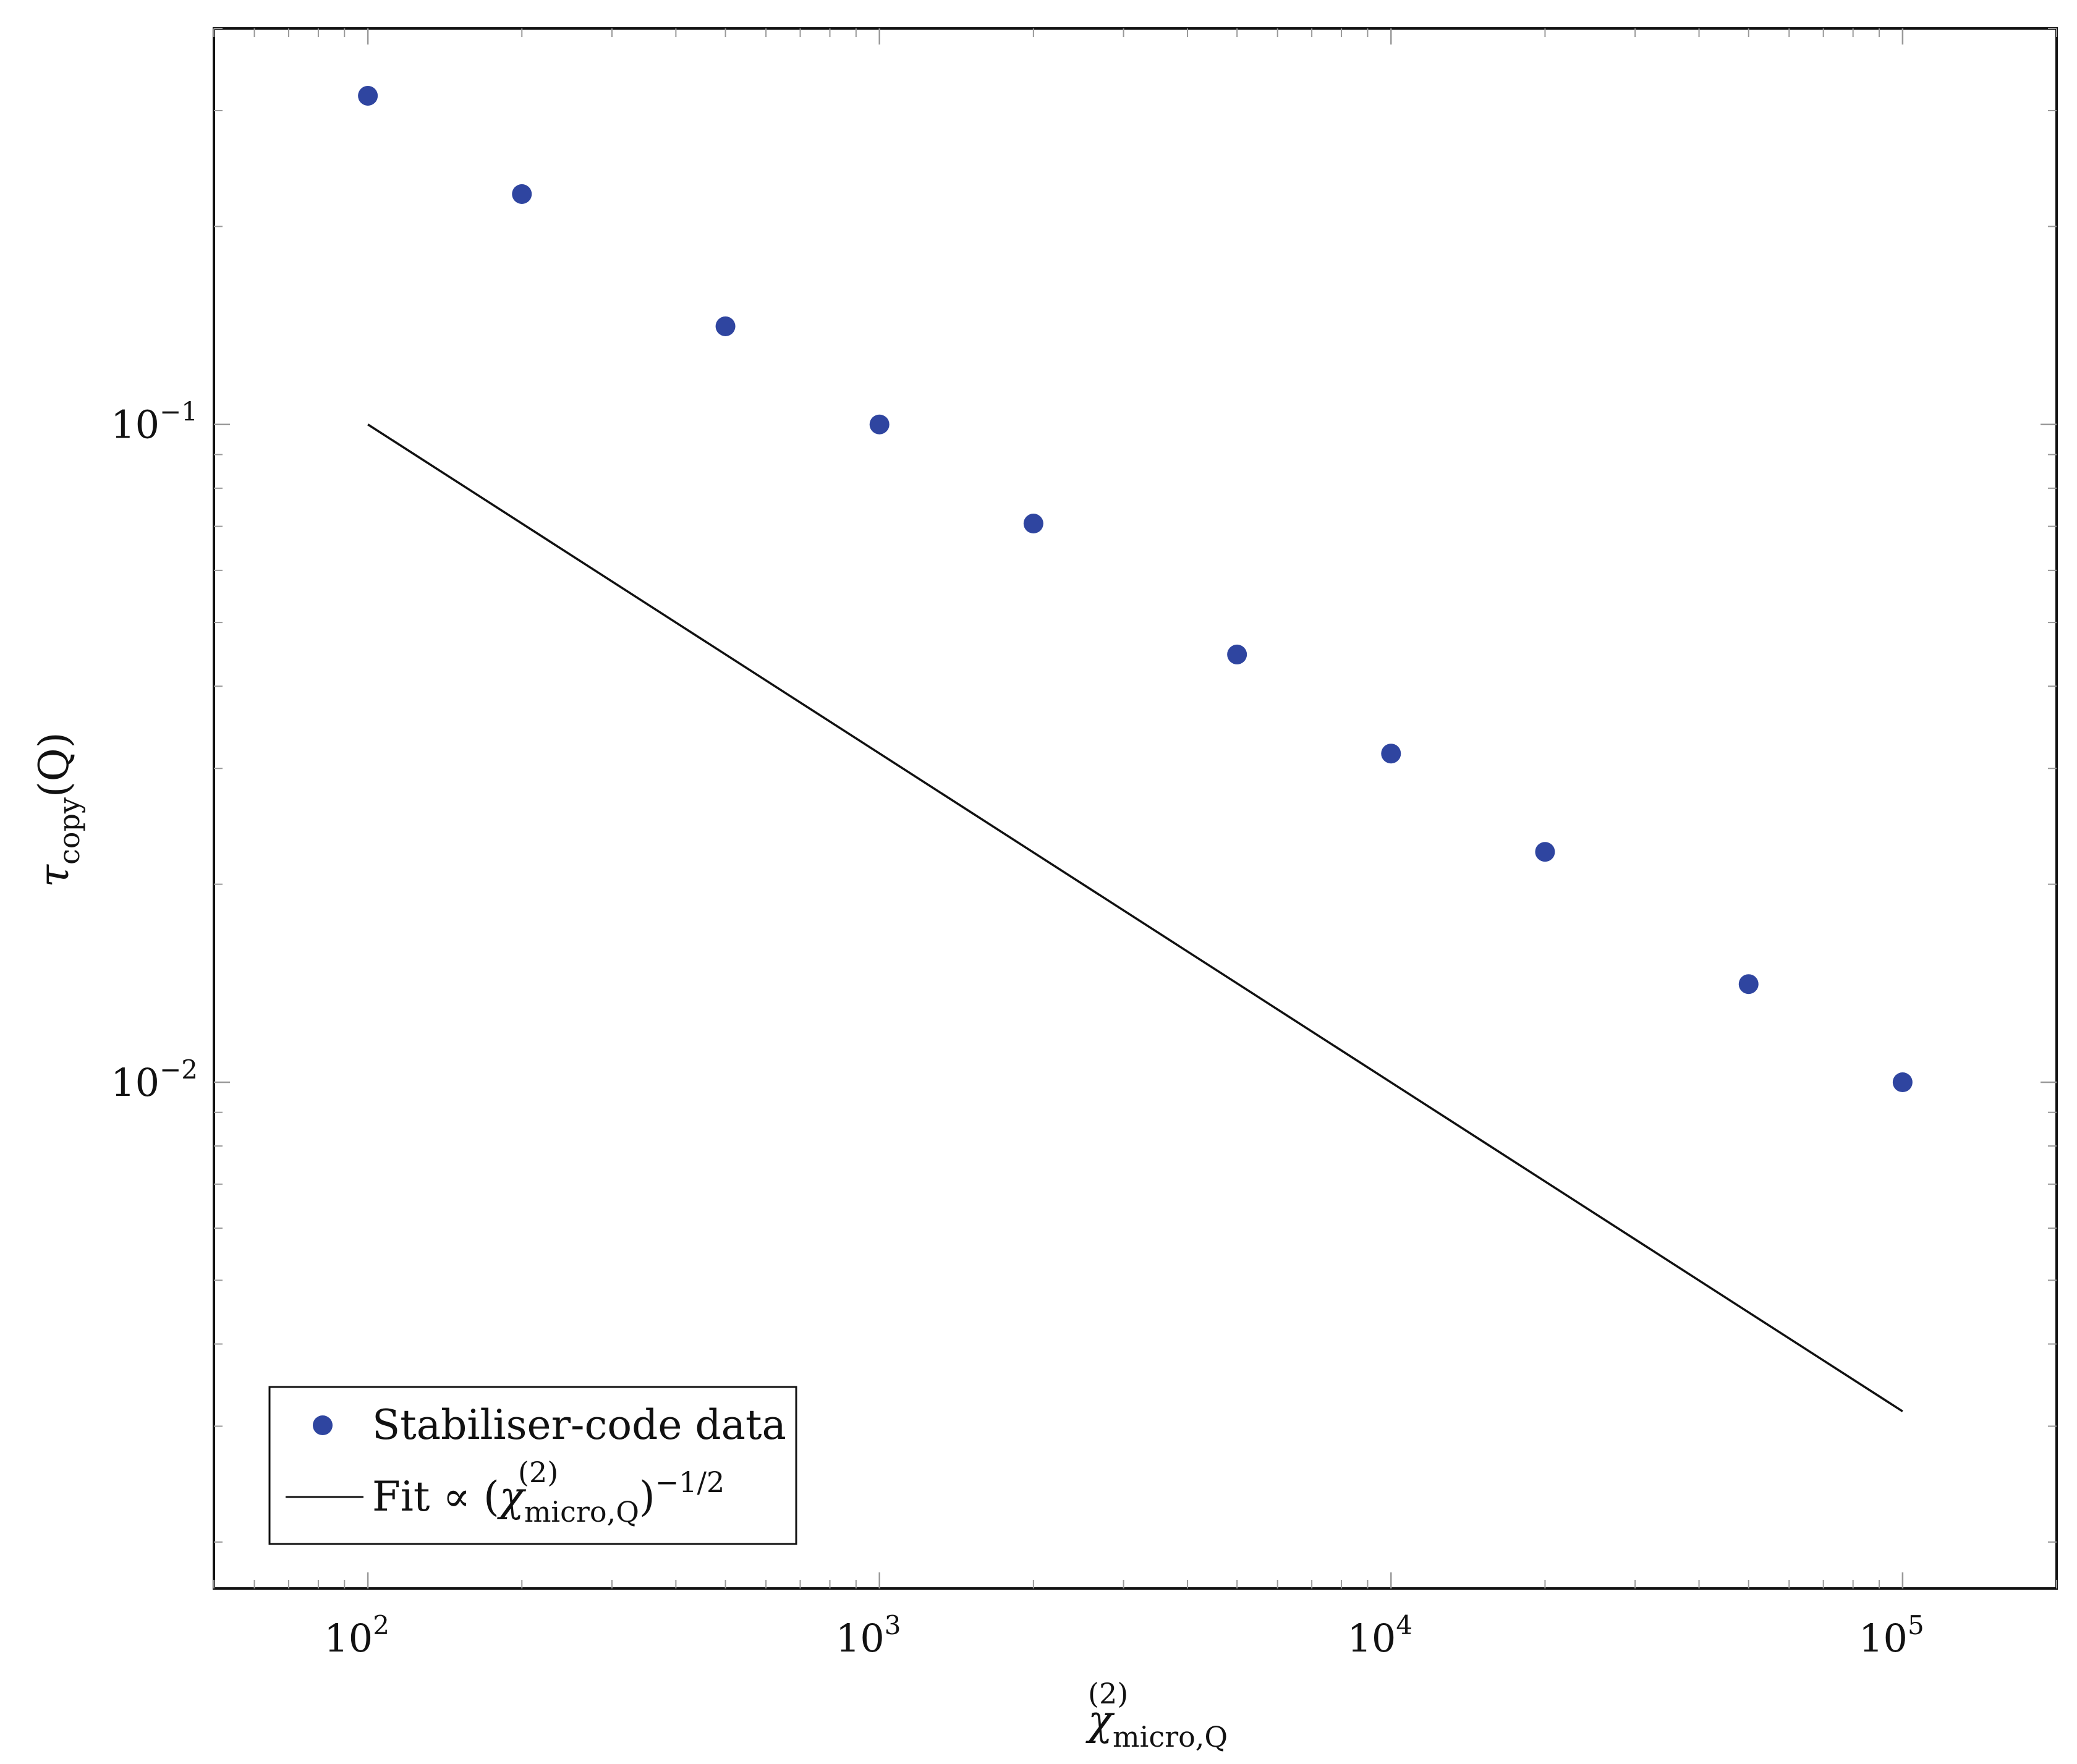 The width and height of the screenshot is (2077, 1764). Describe the element at coordinates (1170, 1737) in the screenshot. I see `x-axis-label-sub: micro,Q` at that location.